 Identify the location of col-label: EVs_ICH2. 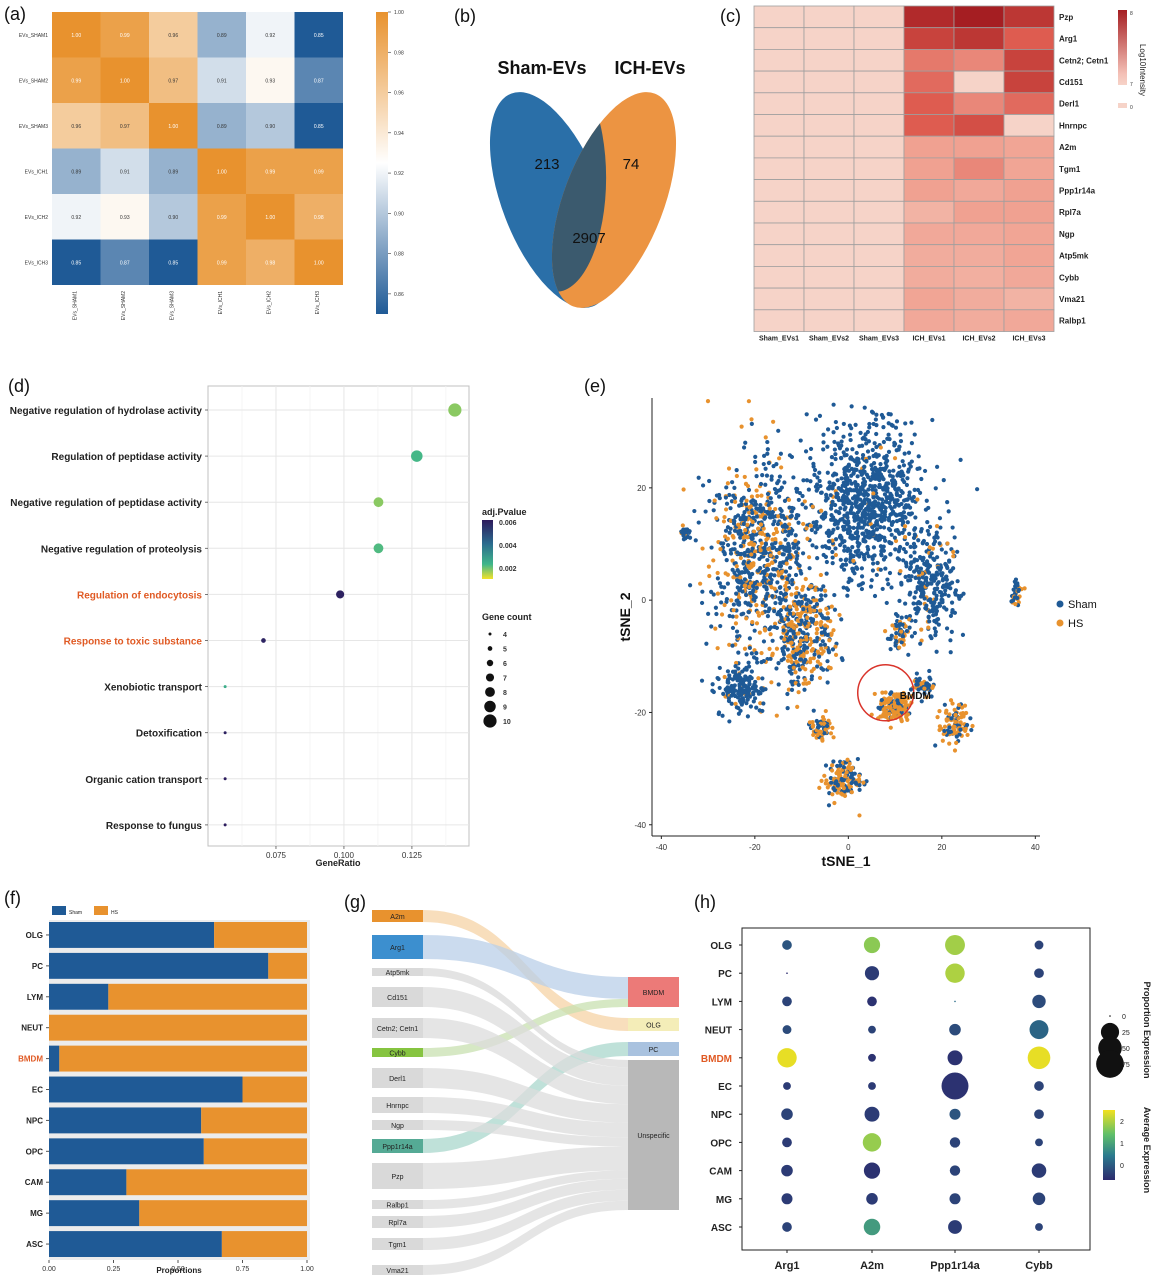
(269, 303).